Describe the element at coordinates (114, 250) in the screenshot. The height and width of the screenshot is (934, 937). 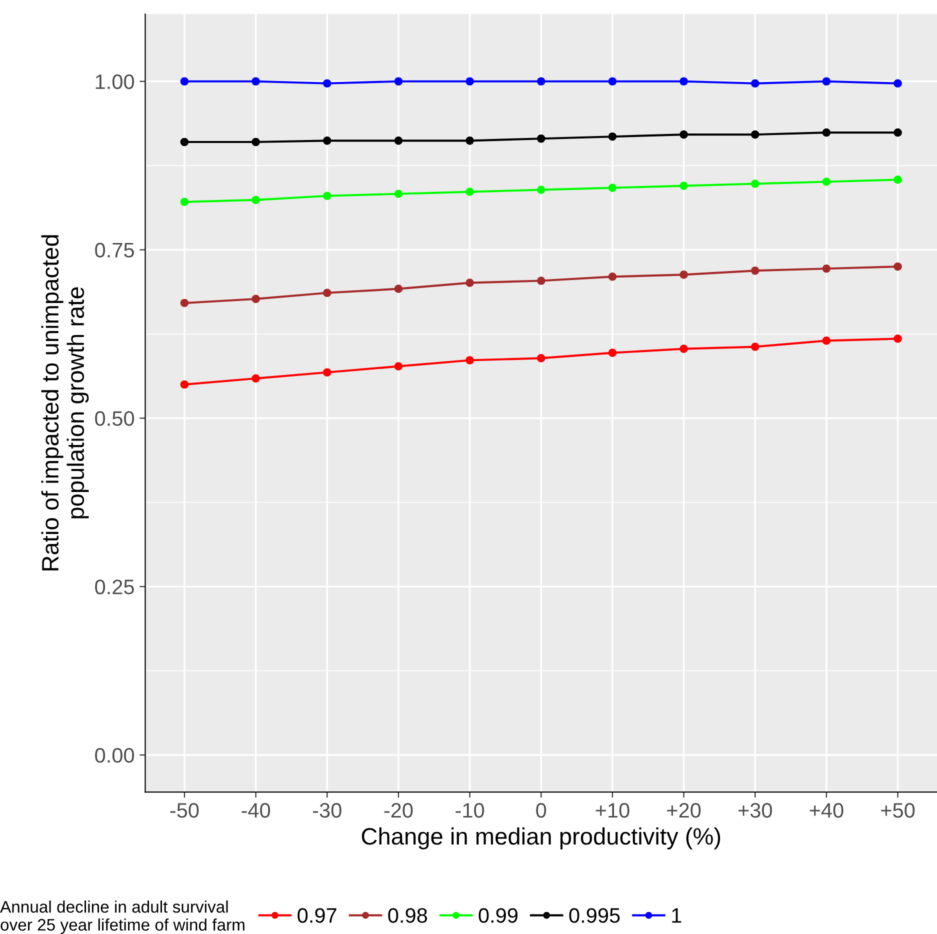
I see `y-tick-label: 0.75` at that location.